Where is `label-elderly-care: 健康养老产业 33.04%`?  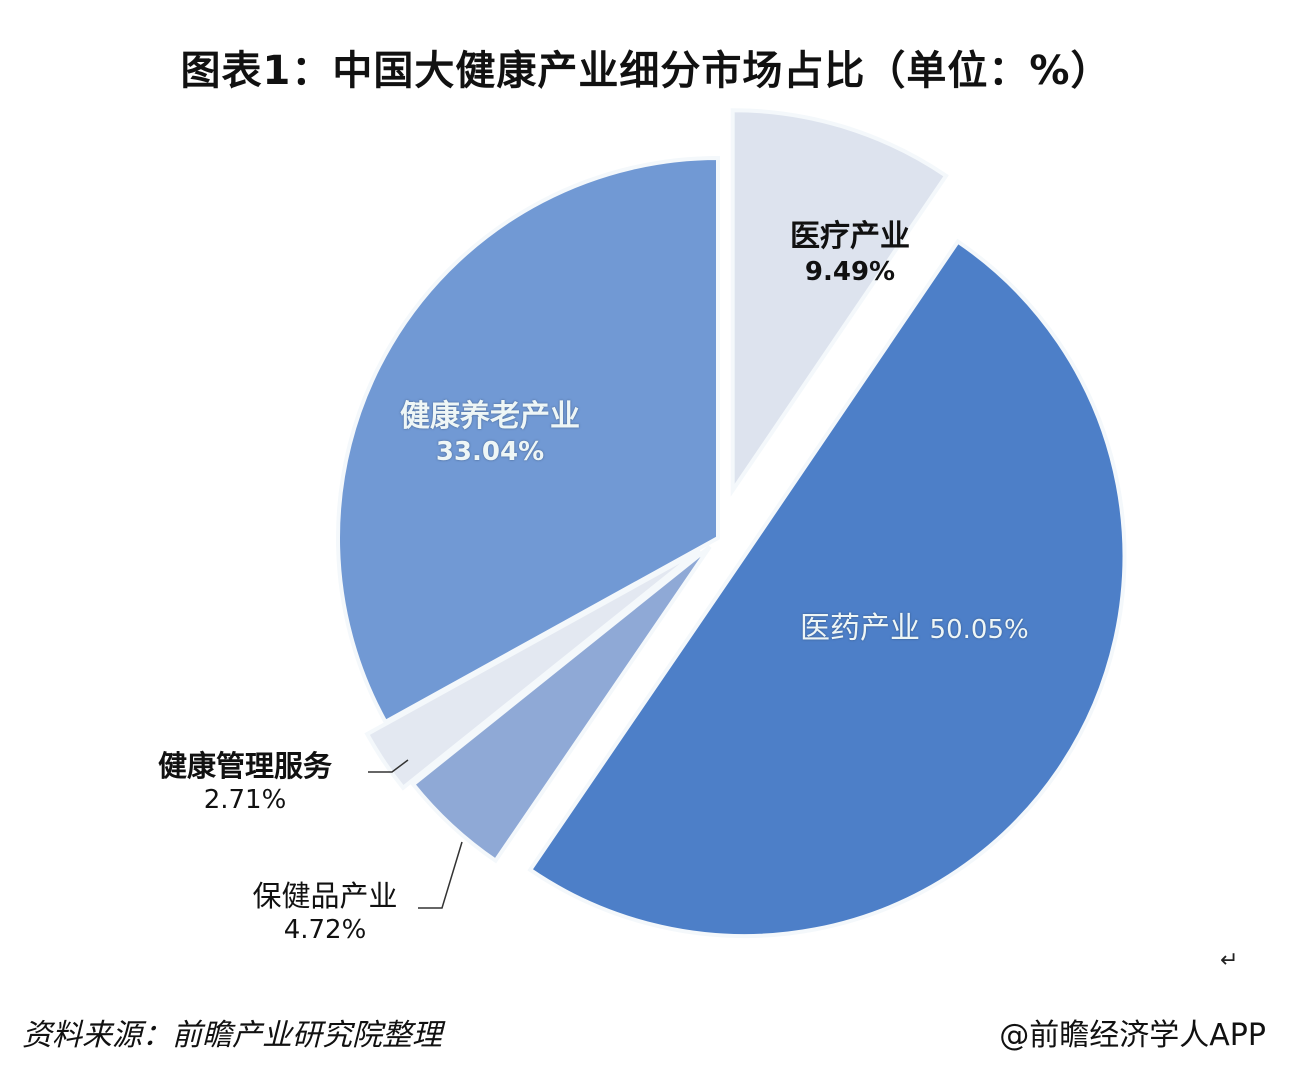
label-elderly-care: 健康养老产业 33.04% is located at coordinates (490, 433).